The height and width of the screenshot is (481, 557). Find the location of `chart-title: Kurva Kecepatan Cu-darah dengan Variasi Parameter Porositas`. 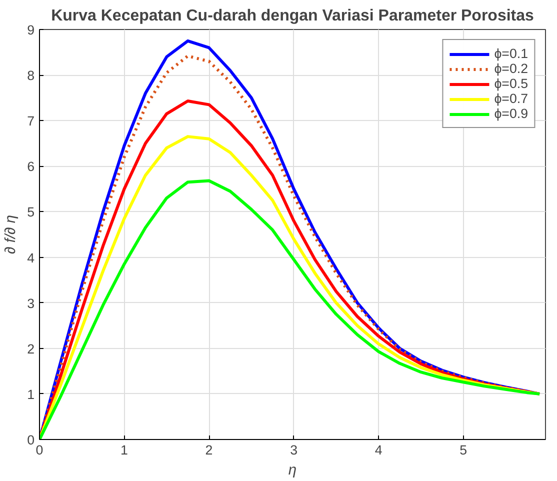

chart-title: Kurva Kecepatan Cu-darah dengan Variasi Parameter Porositas is located at coordinates (292, 16).